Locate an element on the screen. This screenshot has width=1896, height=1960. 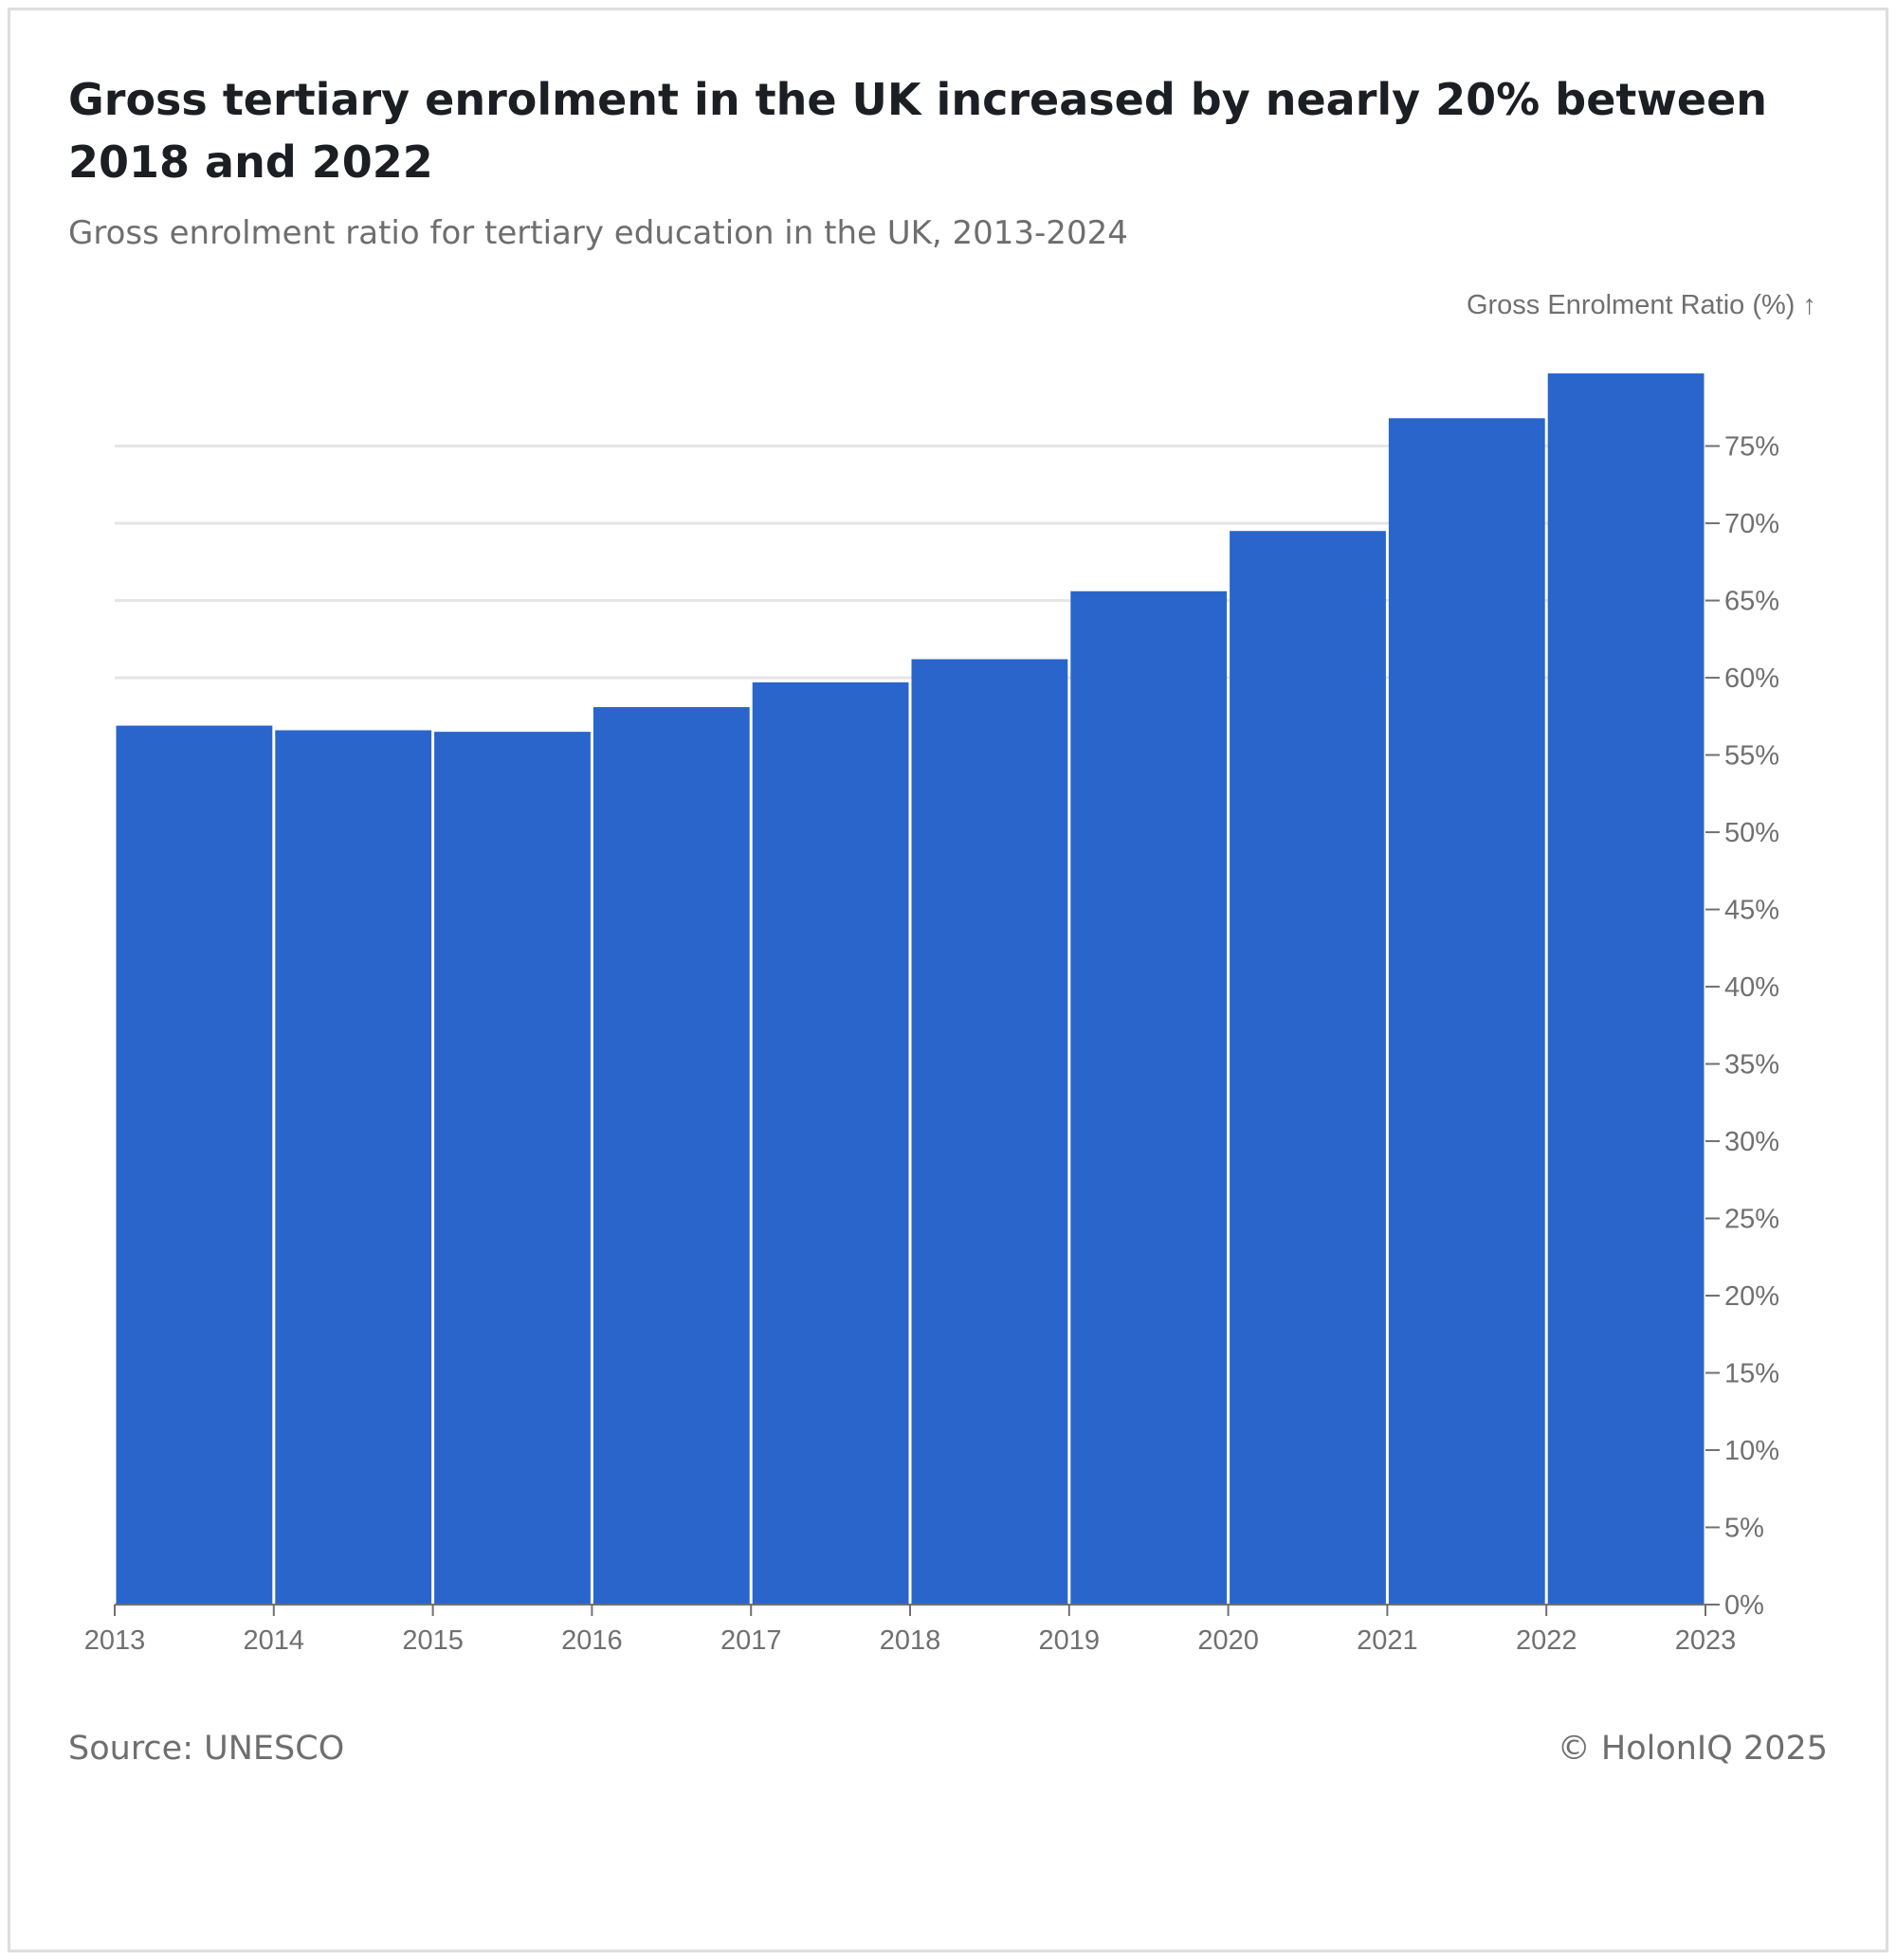
bar-2019 is located at coordinates (1149, 1097).